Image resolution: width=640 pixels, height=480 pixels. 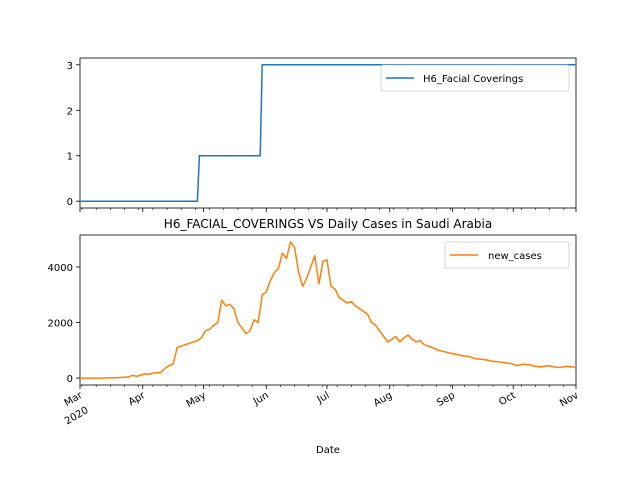 What do you see at coordinates (446, 399) in the screenshot?
I see `x-tick-label: Sep` at bounding box center [446, 399].